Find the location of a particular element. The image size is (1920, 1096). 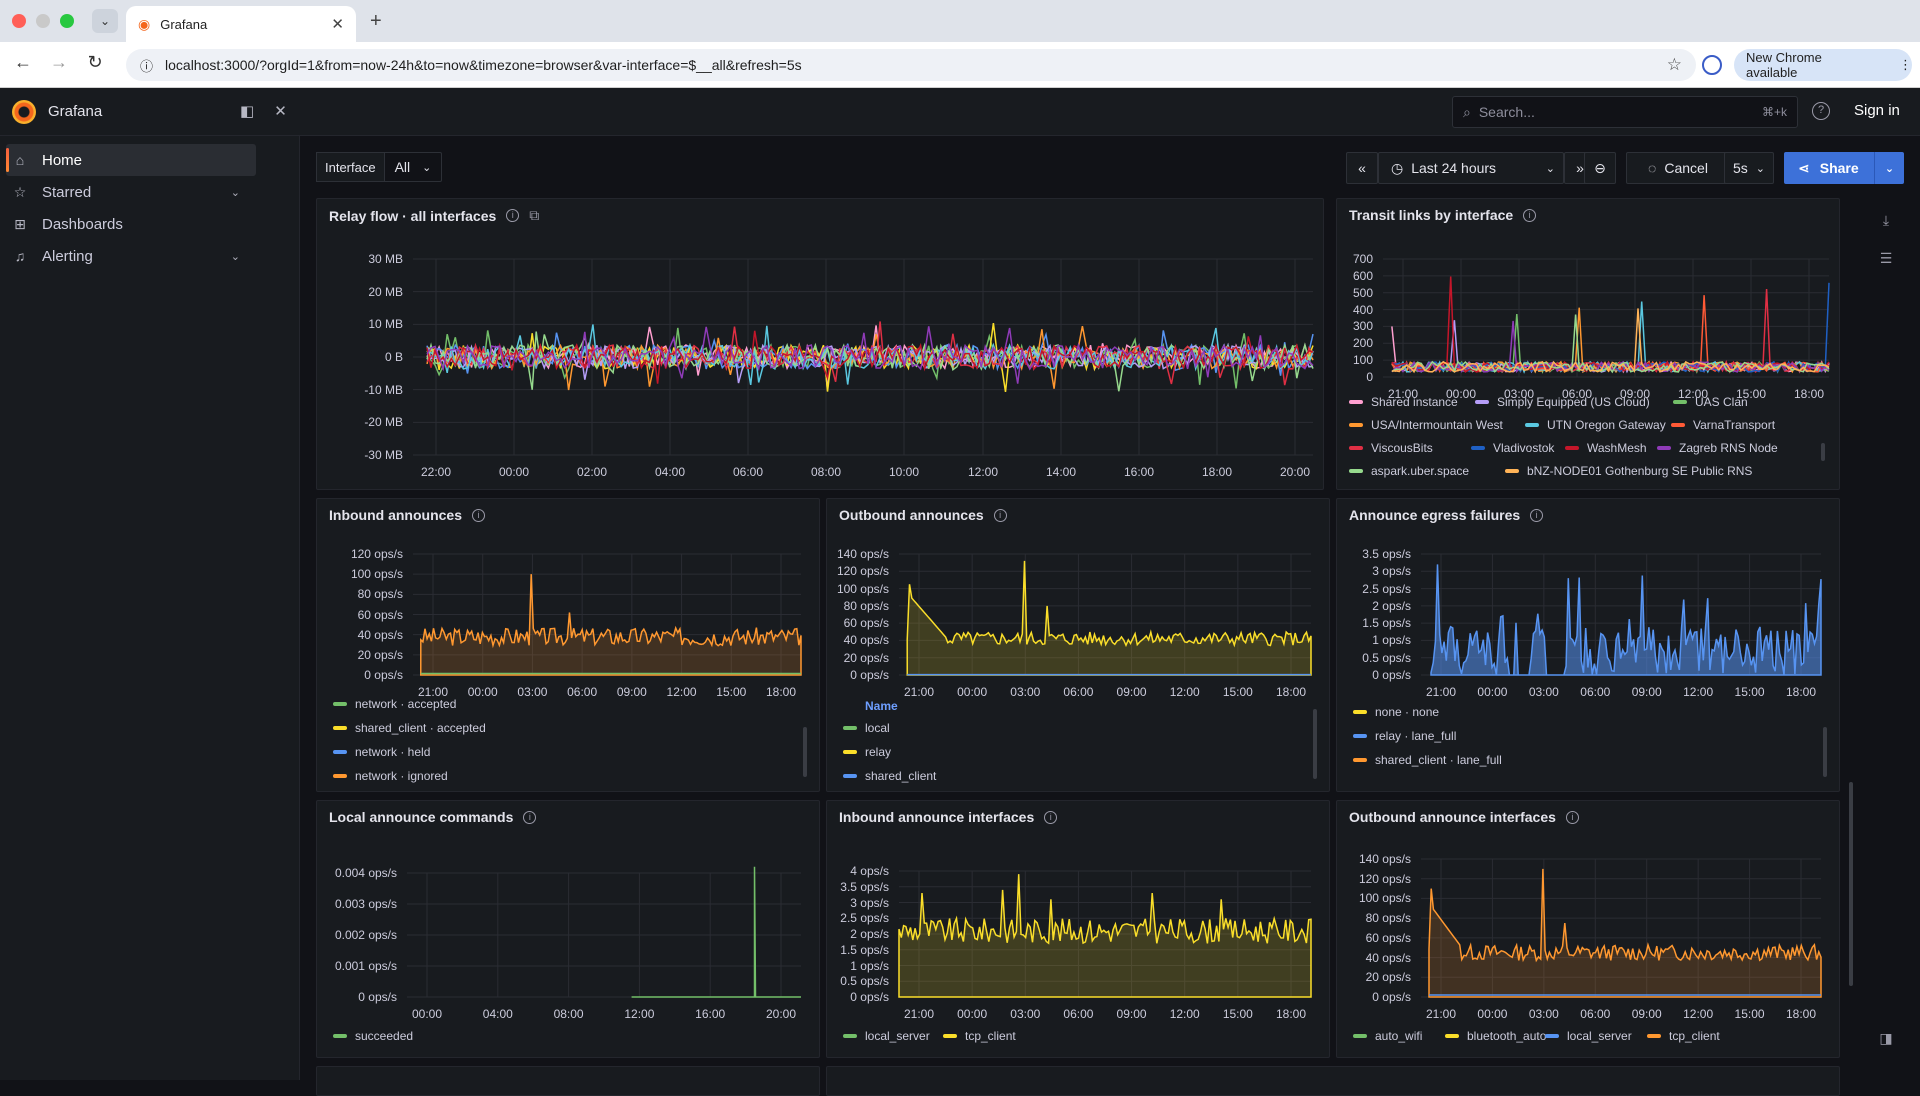

search-input: ⌕ Search... ⌘+k is located at coordinates (1625, 112).